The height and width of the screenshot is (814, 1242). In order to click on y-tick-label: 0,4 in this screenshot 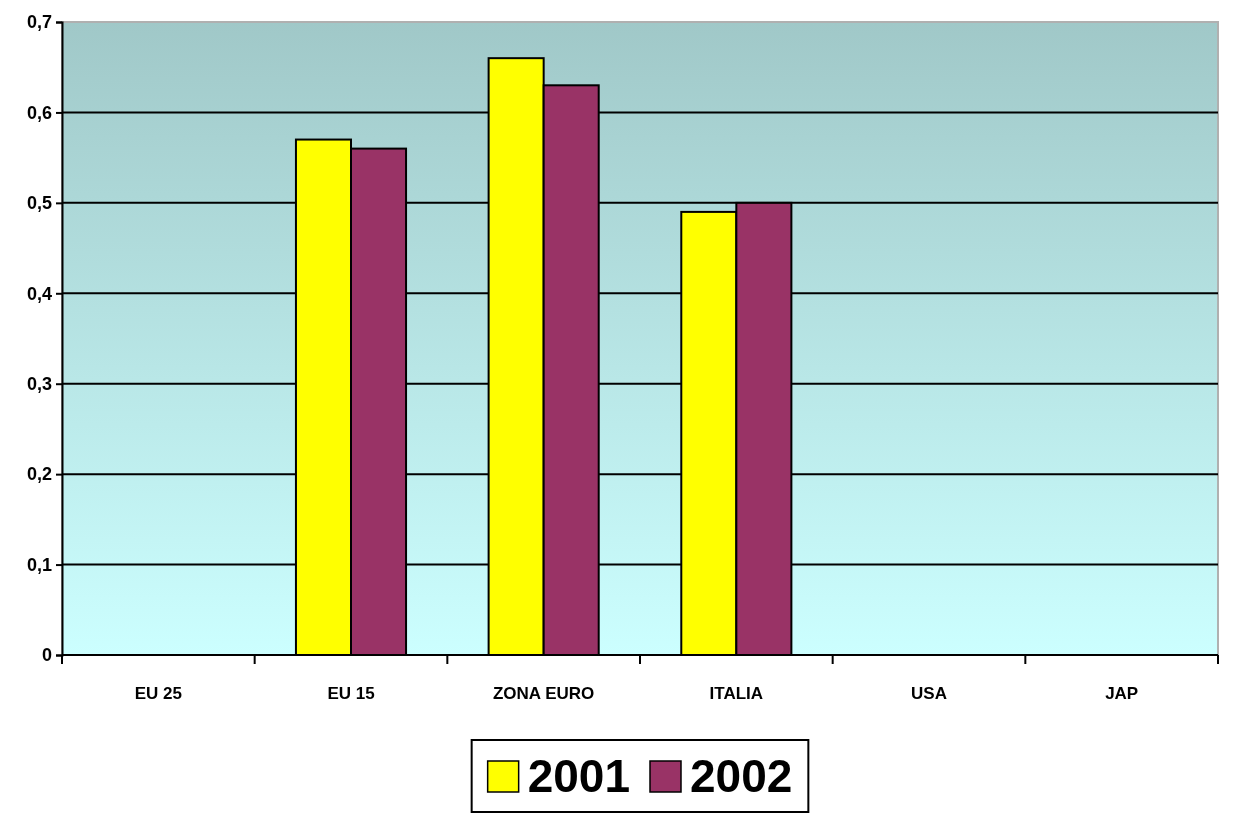, I will do `click(39, 293)`.